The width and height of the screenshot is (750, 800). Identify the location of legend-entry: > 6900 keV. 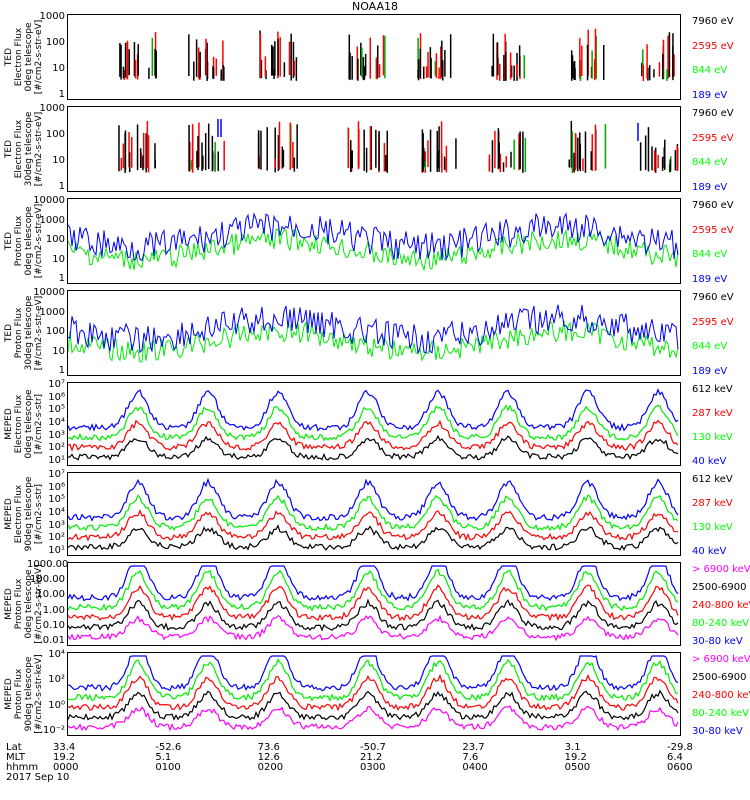
(721, 659).